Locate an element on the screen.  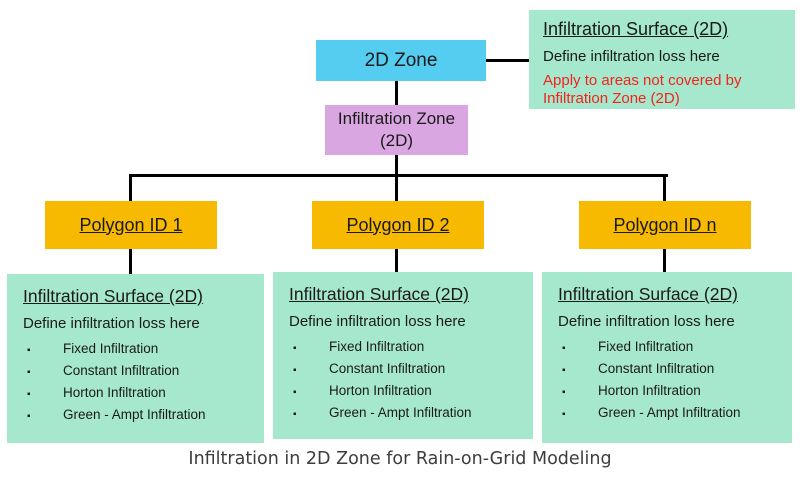
root-box-label: 2D Zone is located at coordinates (401, 60).